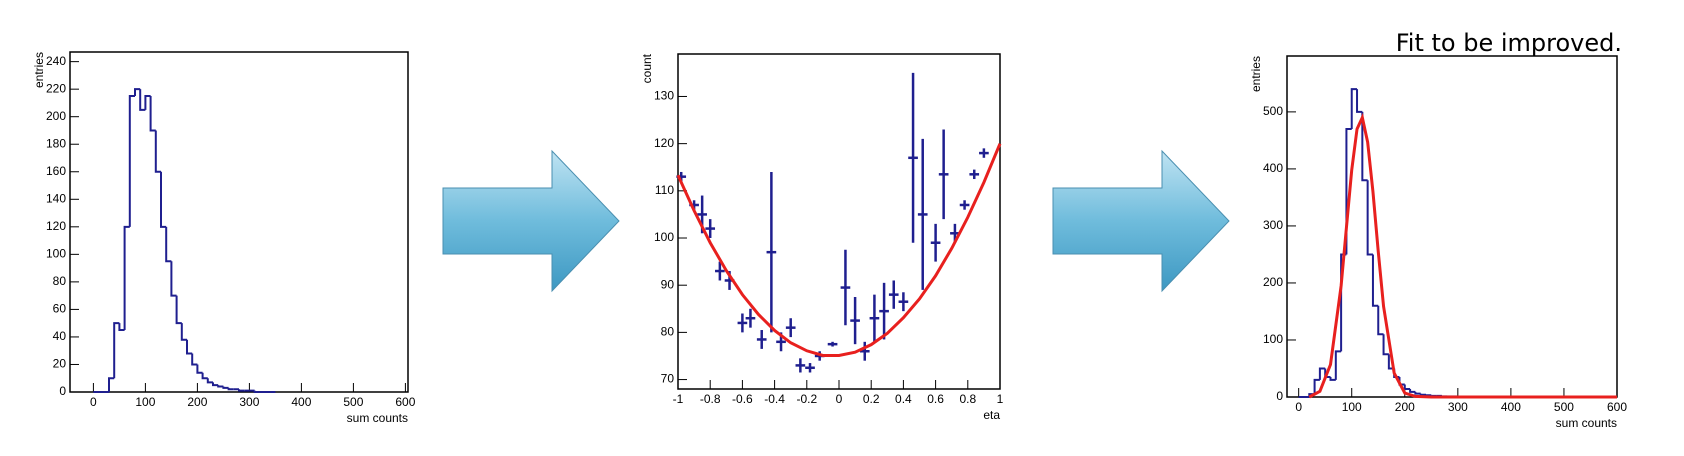  What do you see at coordinates (991, 415) in the screenshot?
I see `x-axis-label: eta` at bounding box center [991, 415].